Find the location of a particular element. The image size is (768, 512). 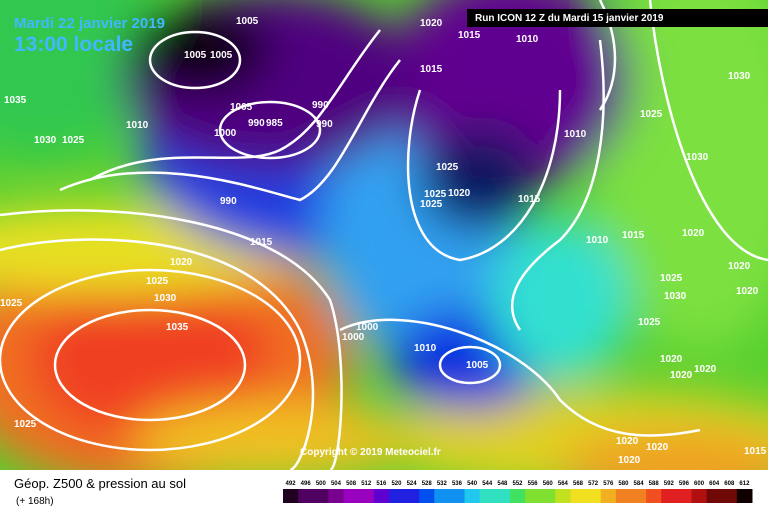

legend-label: 556 is located at coordinates (533, 484).